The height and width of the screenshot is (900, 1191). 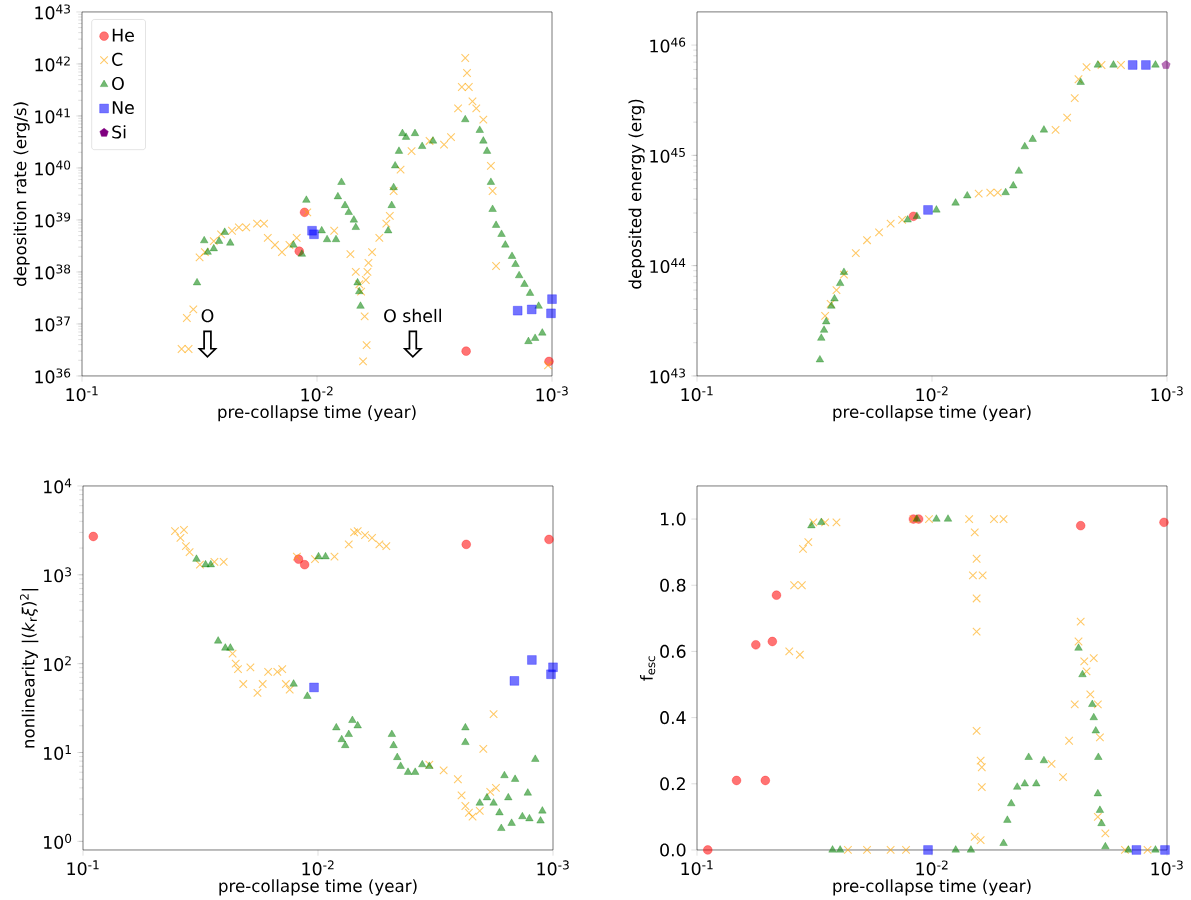 I want to click on y-tick-label: 10$^{1}$, so click(x=57, y=752).